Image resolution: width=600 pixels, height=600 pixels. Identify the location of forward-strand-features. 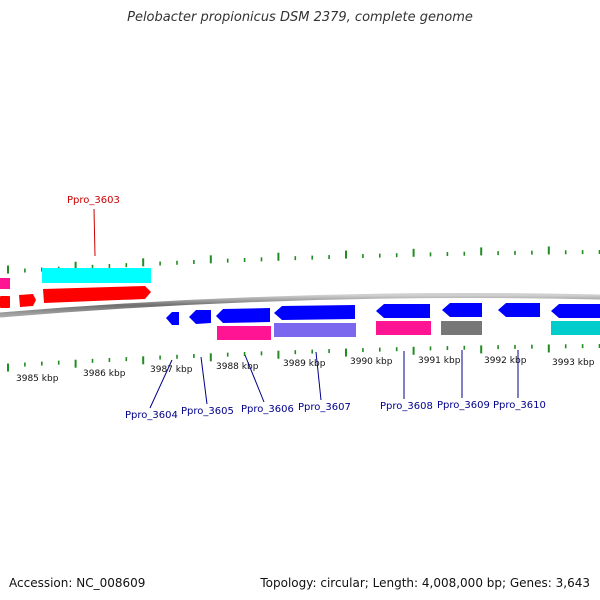
(75, 297).